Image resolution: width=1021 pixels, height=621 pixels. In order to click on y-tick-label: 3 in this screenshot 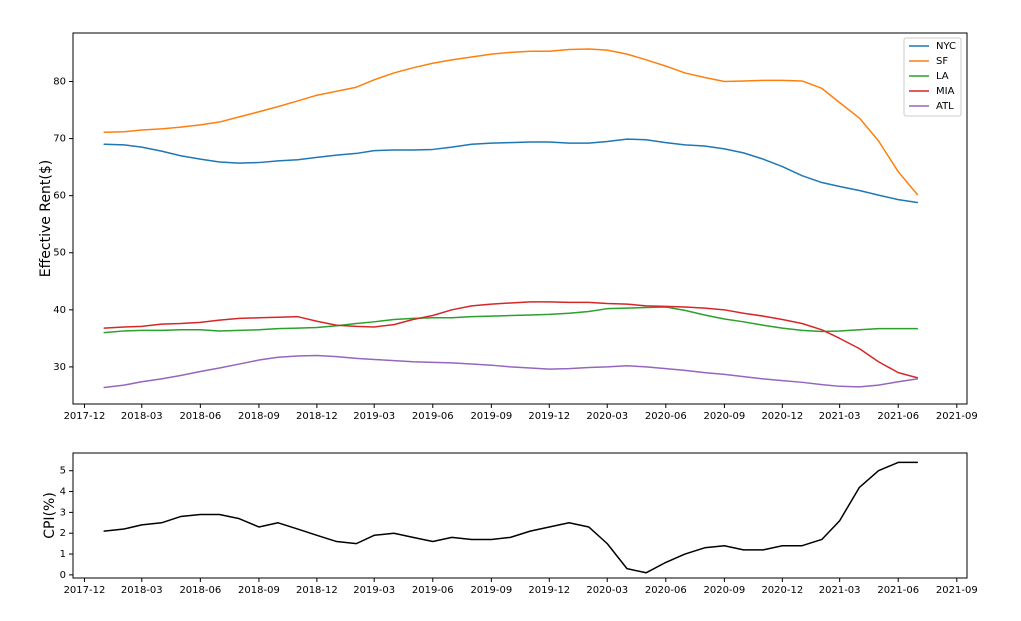, I will do `click(63, 512)`.